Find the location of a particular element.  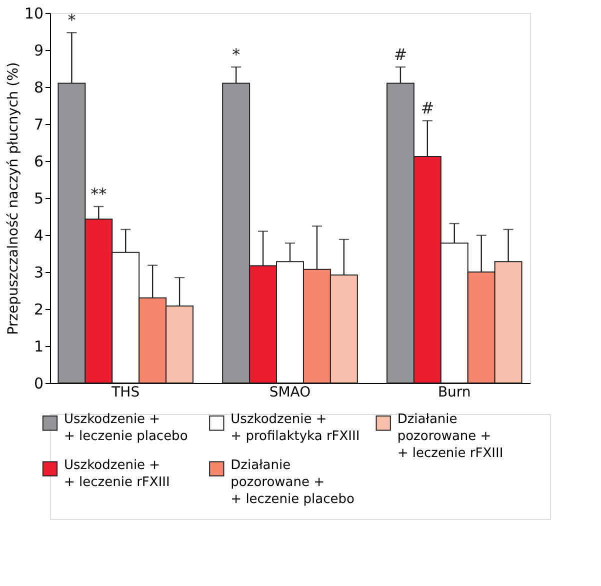

legend-label: Działanie pozorowane + + leczenie rFXIII is located at coordinates (450, 437).